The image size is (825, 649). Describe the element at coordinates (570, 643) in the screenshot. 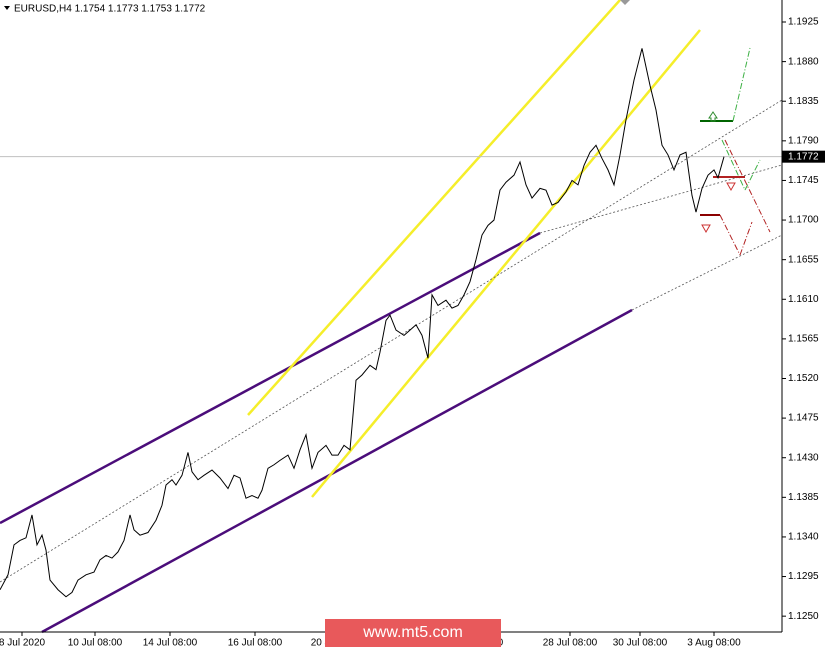

I see `x-tick-label: 28 Jul 08:00` at that location.